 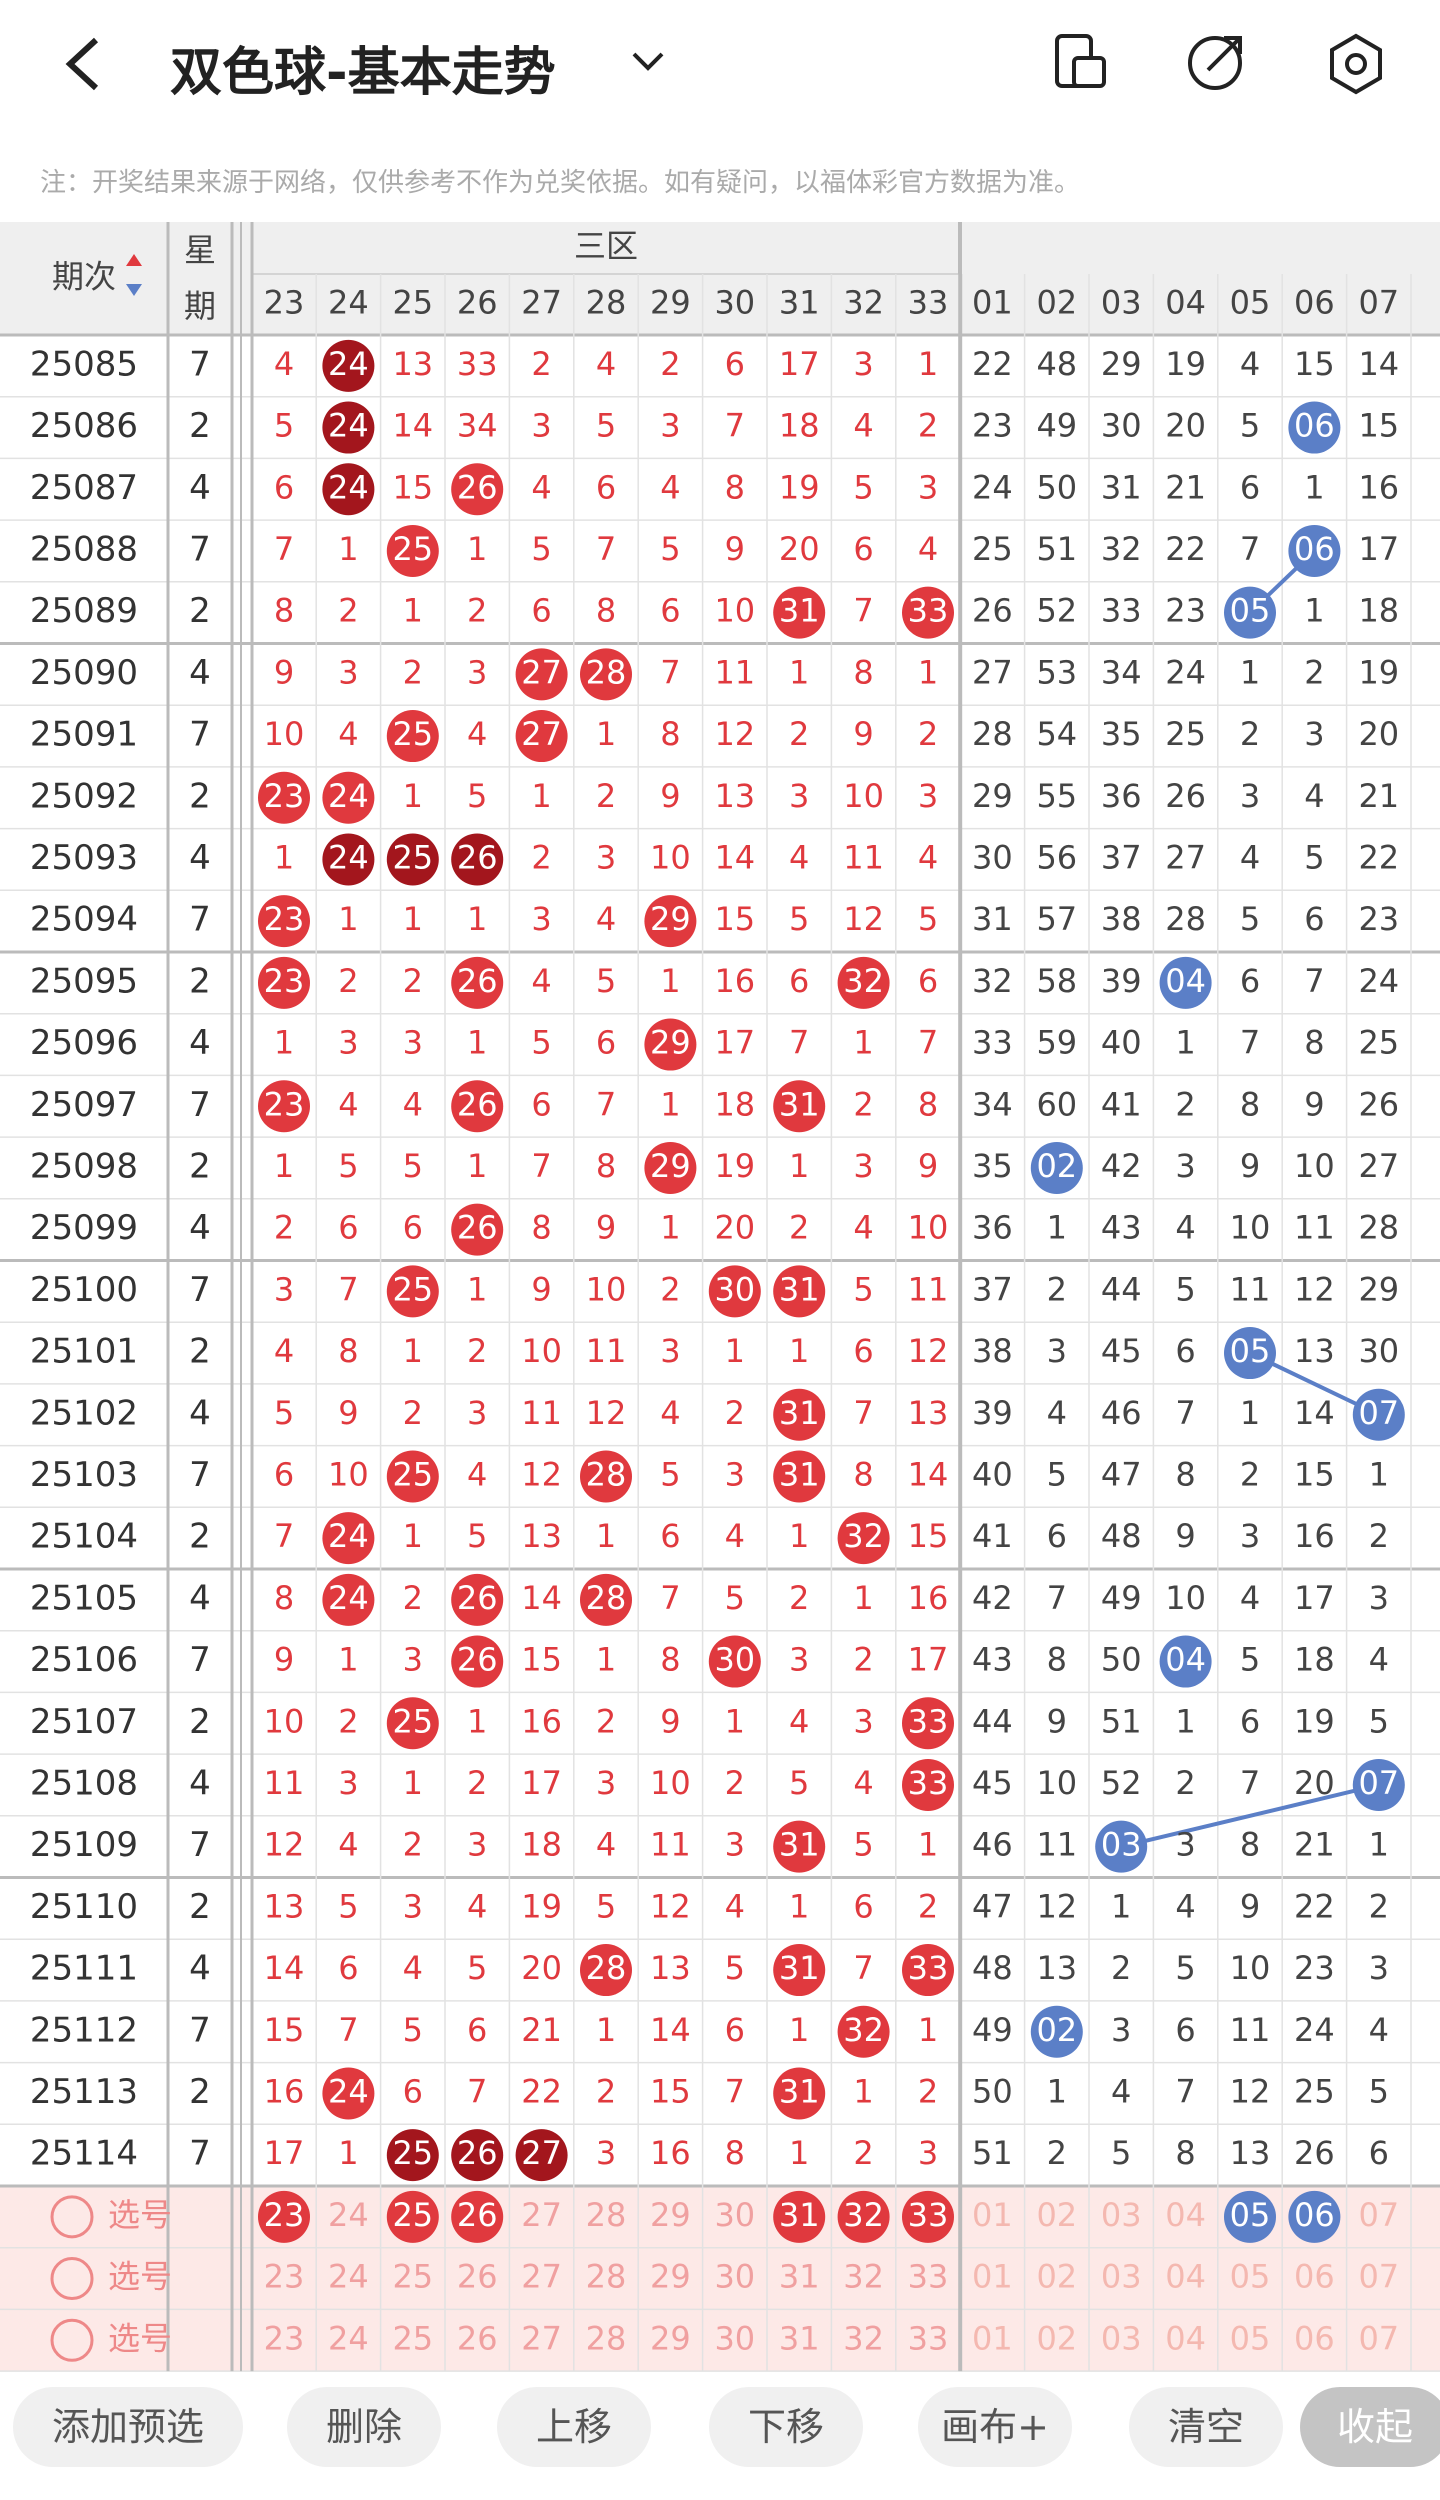 What do you see at coordinates (364, 2427) in the screenshot?
I see `toolbar-button: 删除` at bounding box center [364, 2427].